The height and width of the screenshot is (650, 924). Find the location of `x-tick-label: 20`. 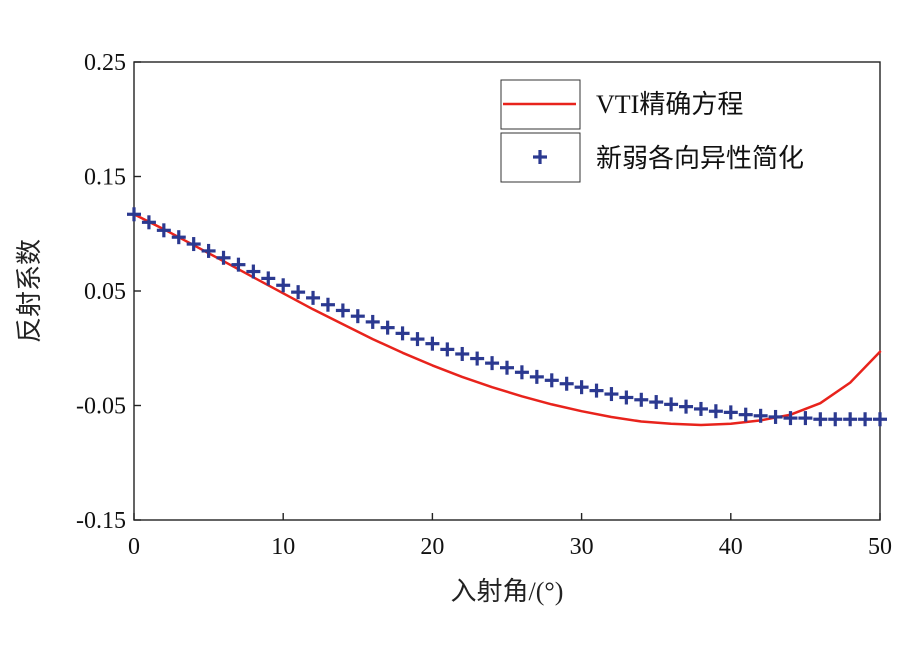

x-tick-label: 20 is located at coordinates (432, 547).